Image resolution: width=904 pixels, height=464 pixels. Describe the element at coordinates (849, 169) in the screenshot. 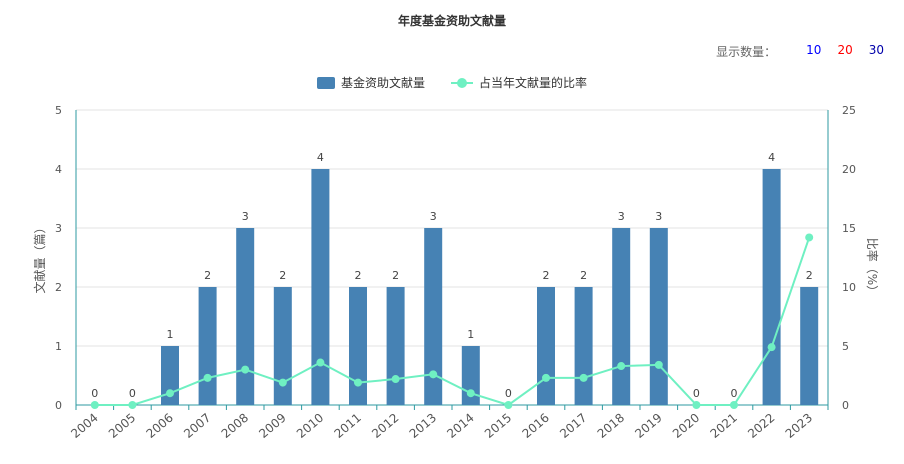

I see `y2-tick-label: 20` at that location.